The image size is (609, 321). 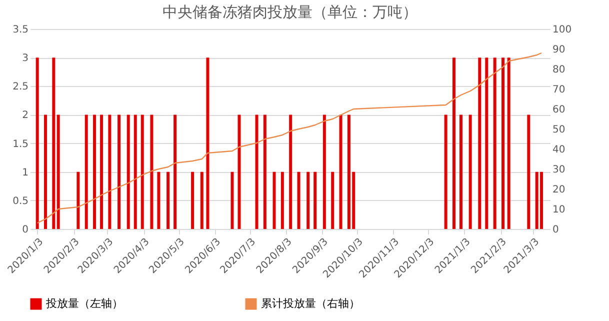 What do you see at coordinates (20, 87) in the screenshot?
I see `y-tick-label: 2.5` at bounding box center [20, 87].